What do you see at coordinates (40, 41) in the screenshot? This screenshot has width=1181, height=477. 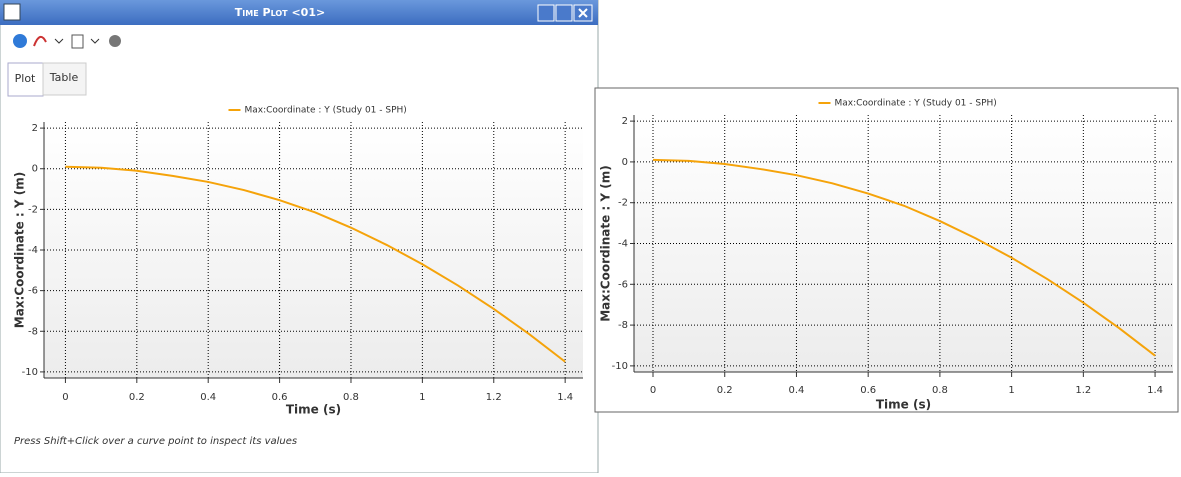 I see `curve-icon` at bounding box center [40, 41].